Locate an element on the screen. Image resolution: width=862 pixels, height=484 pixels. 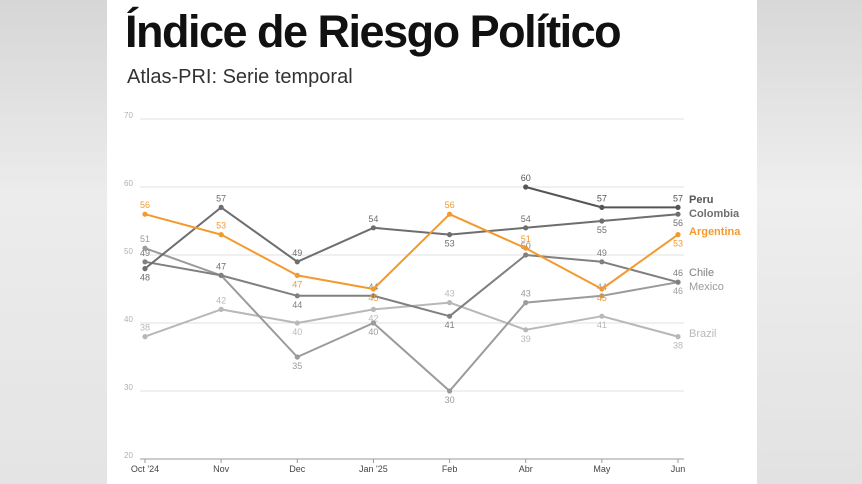
data-label-brazil: 41 is located at coordinates (602, 325).